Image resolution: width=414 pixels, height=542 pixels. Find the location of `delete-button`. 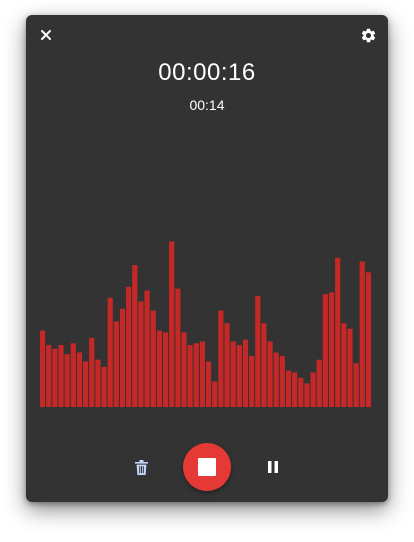

delete-button is located at coordinates (141, 467).